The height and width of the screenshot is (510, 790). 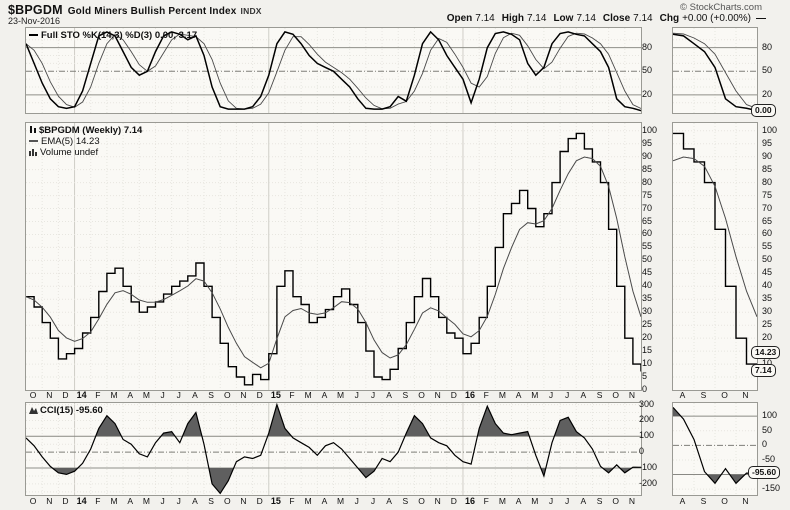 What do you see at coordinates (715, 449) in the screenshot?
I see `cci-inset-plot` at bounding box center [715, 449].